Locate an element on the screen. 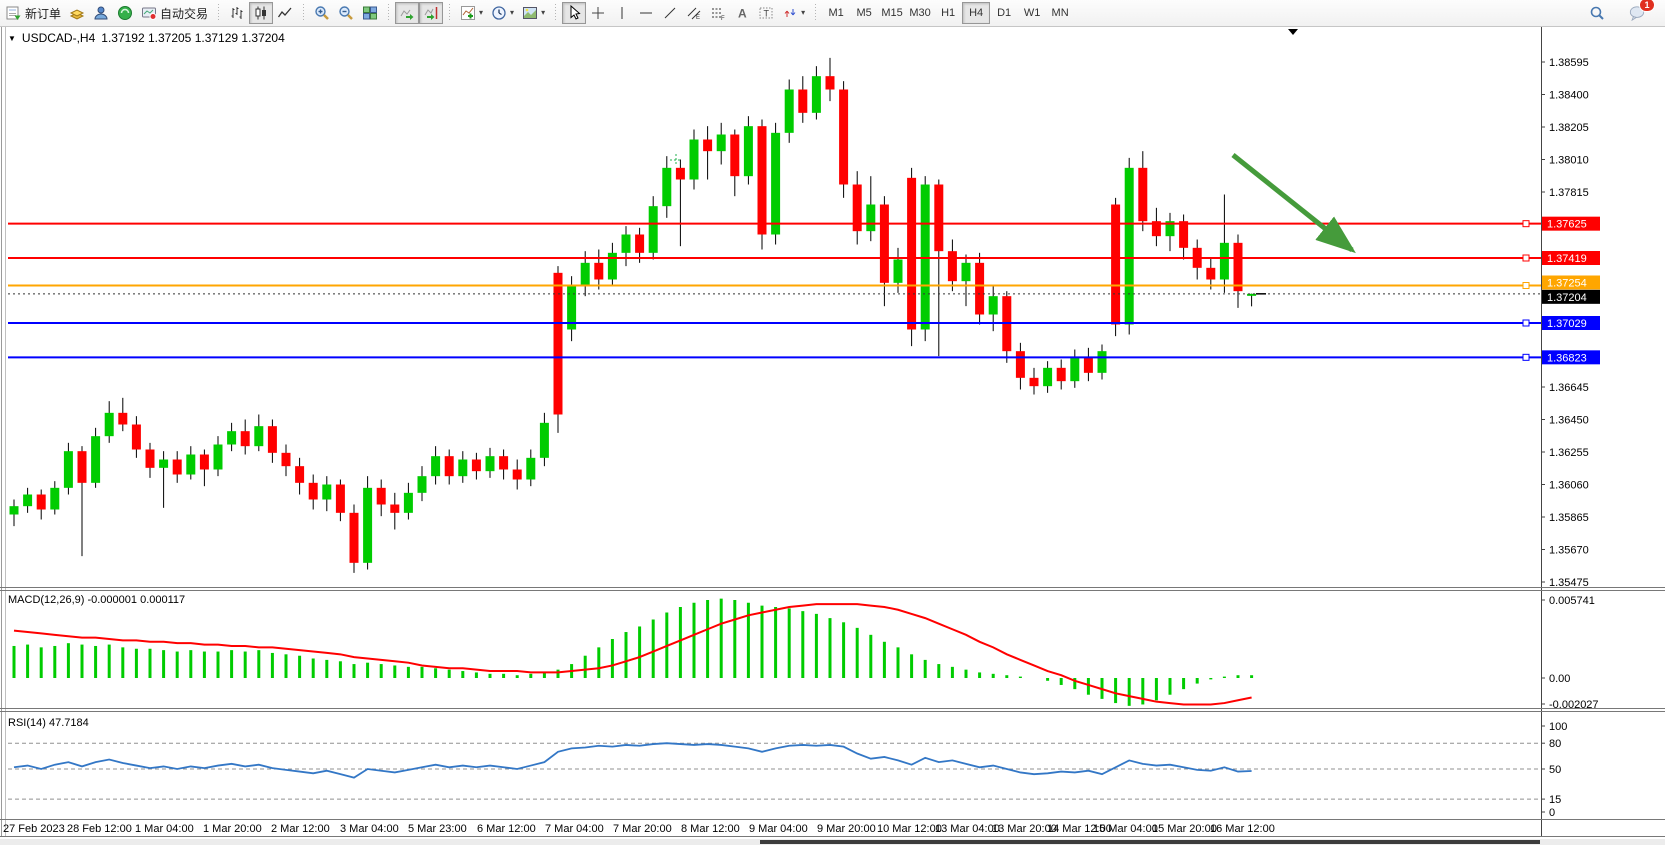 Image resolution: width=1665 pixels, height=845 pixels. timeframe-m5: M5 is located at coordinates (864, 13).